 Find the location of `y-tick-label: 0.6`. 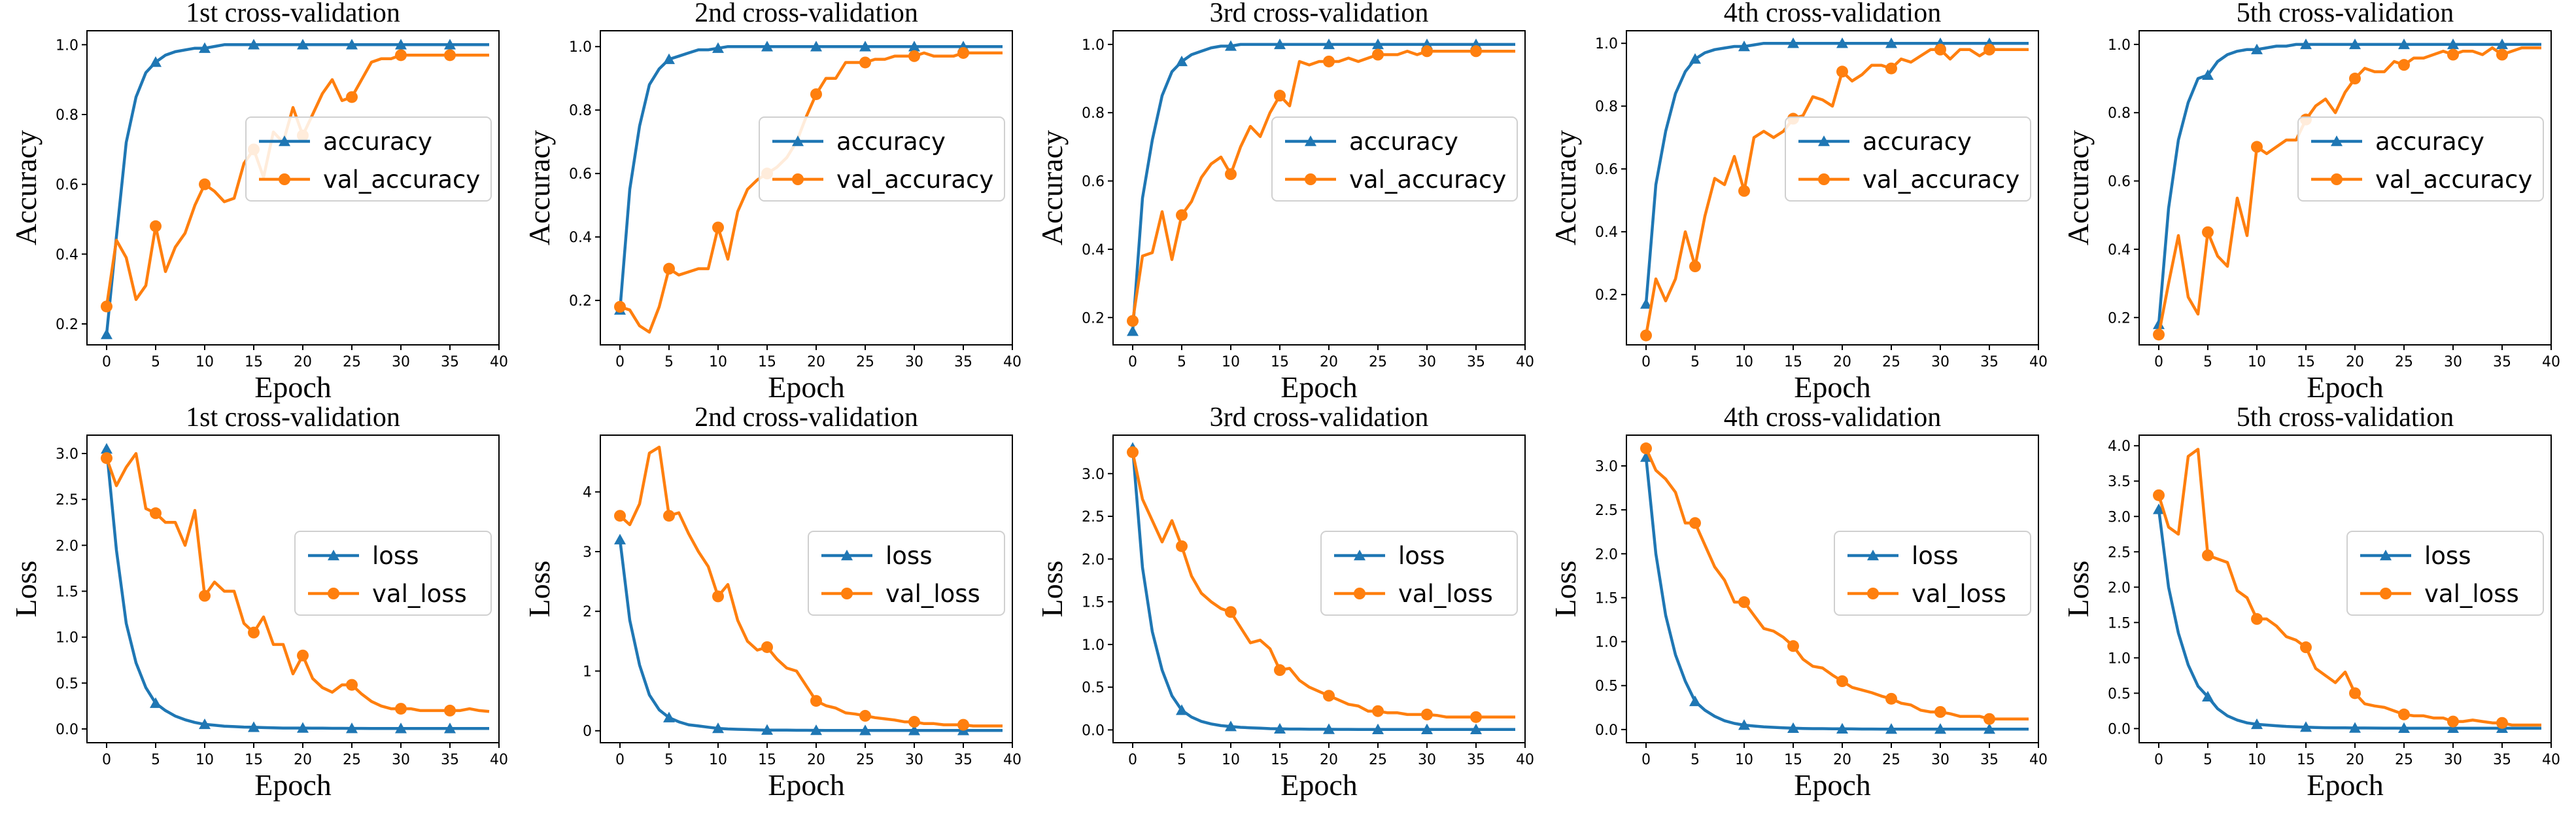

y-tick-label: 0.6 is located at coordinates (1607, 170).